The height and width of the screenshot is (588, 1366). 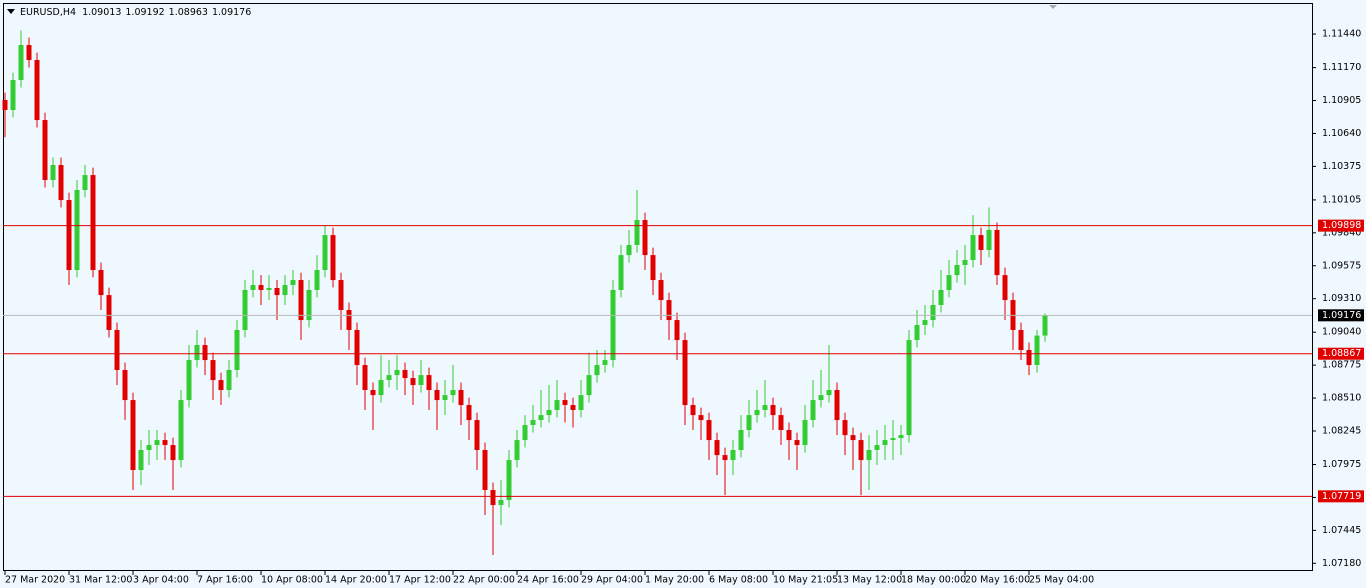 What do you see at coordinates (1341, 315) in the screenshot?
I see `bid-label-box` at bounding box center [1341, 315].